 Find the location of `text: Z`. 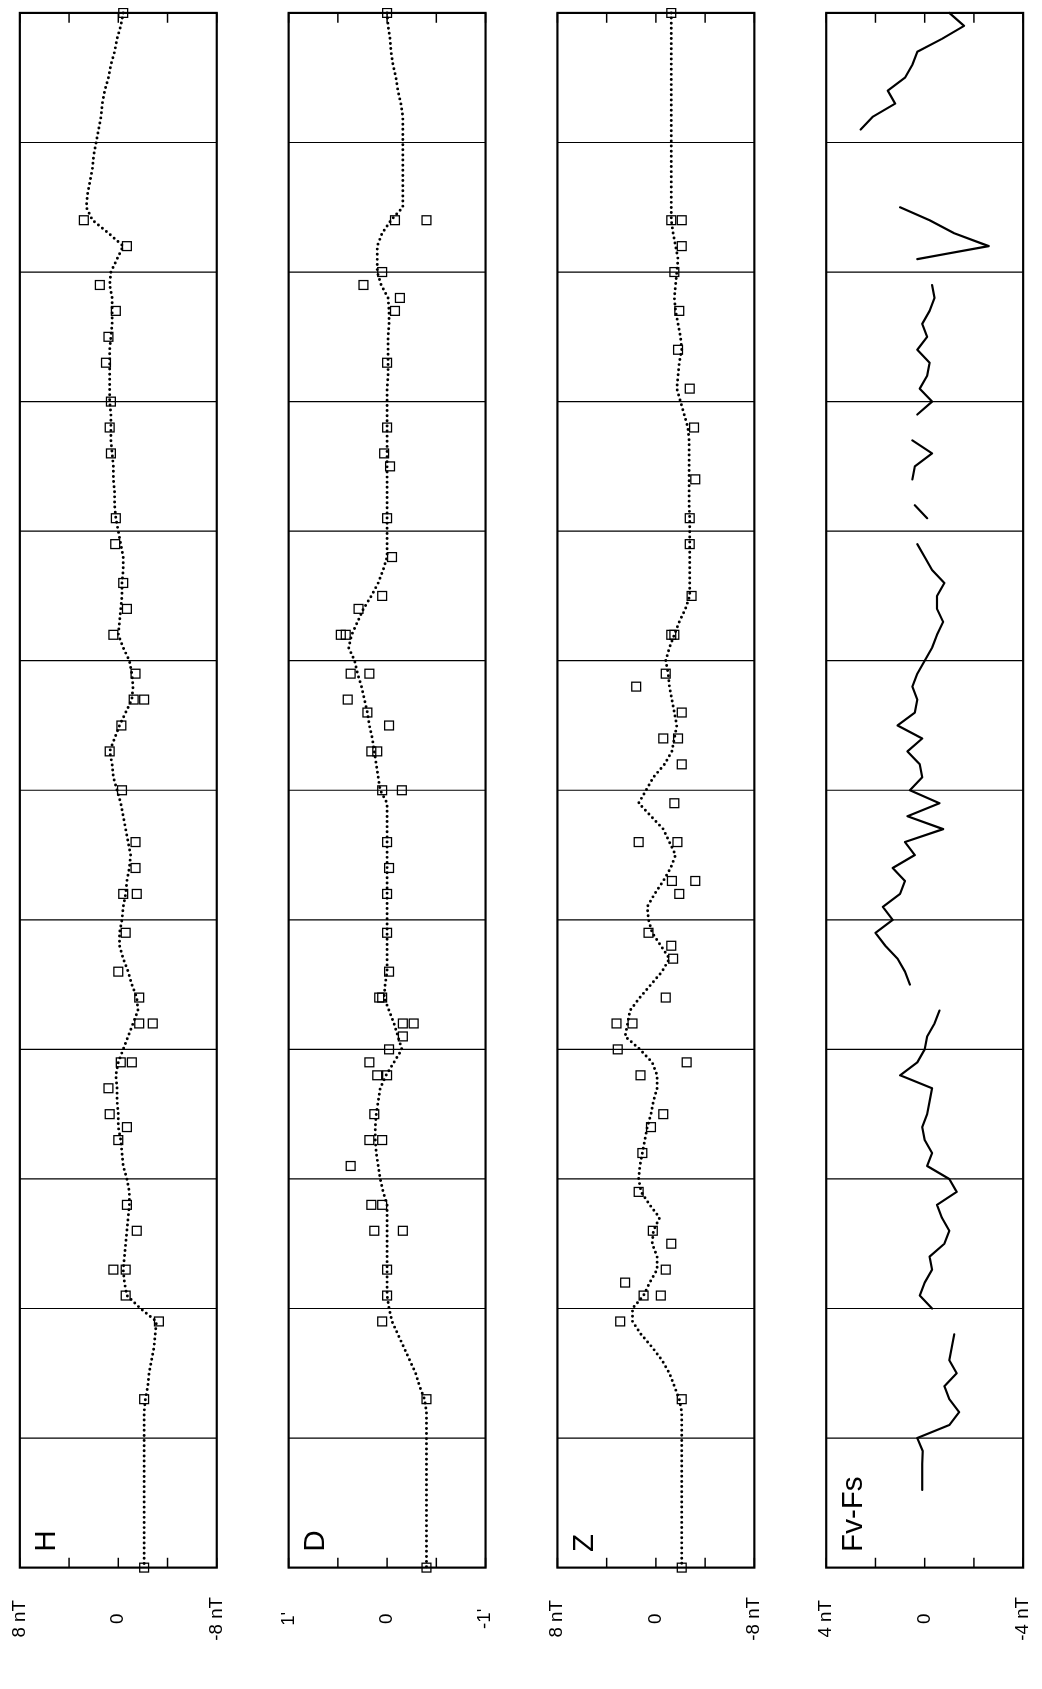

text: Z is located at coordinates (582, 1542).